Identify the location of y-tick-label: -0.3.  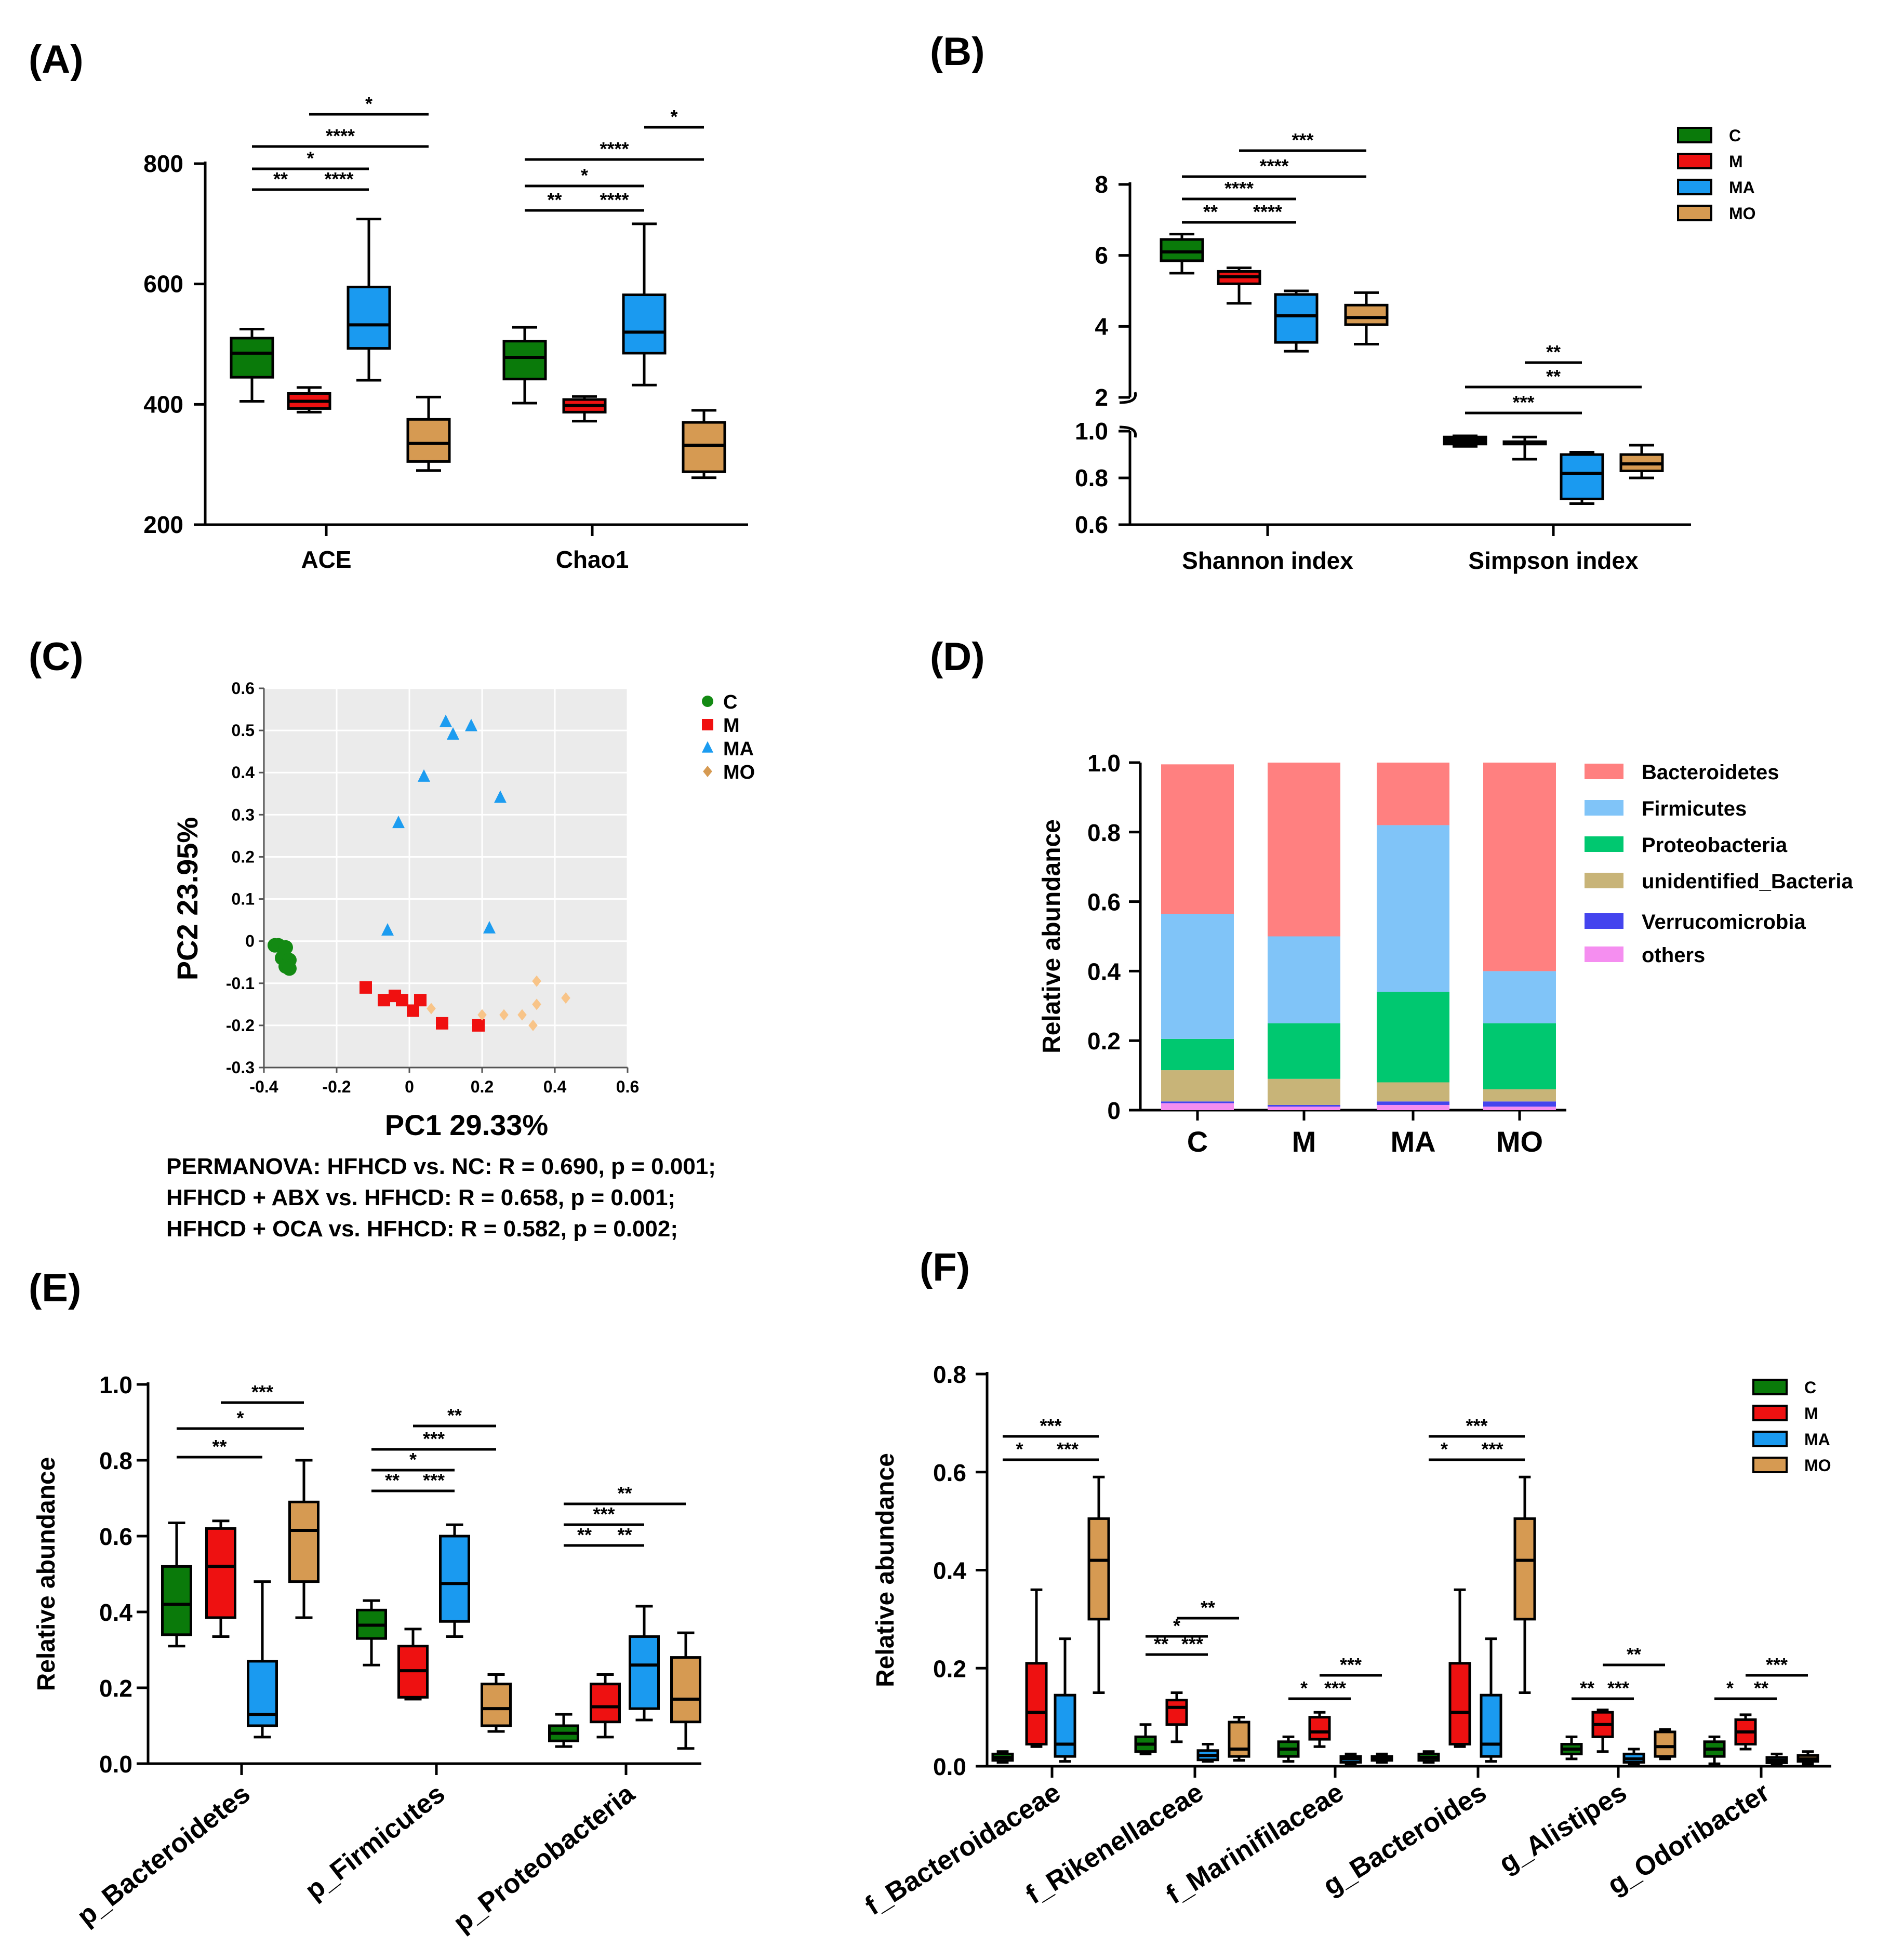
(240, 1067).